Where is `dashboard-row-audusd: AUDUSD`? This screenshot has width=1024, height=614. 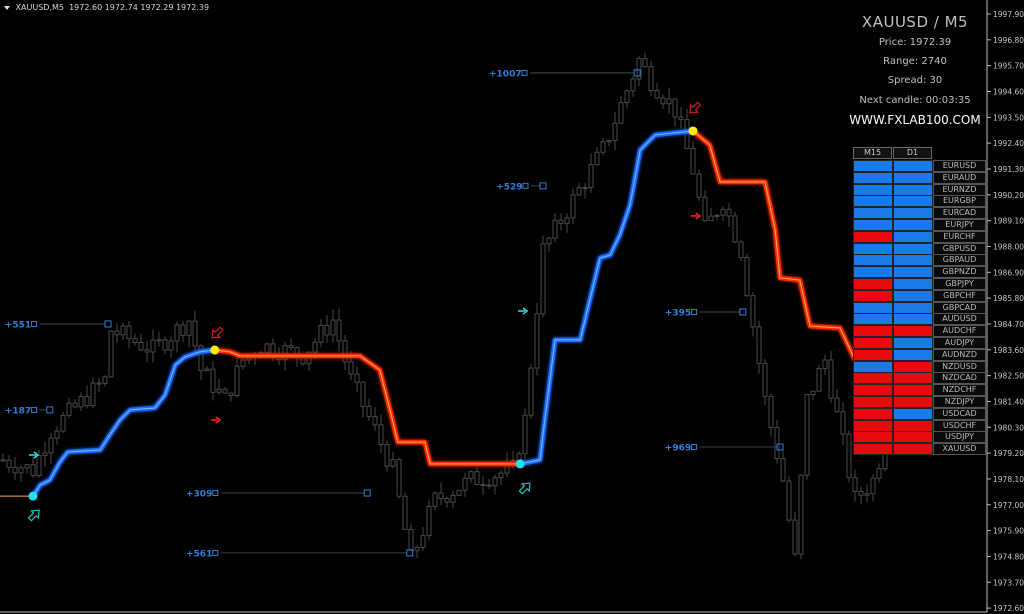
dashboard-row-audusd: AUDUSD is located at coordinates (919, 319).